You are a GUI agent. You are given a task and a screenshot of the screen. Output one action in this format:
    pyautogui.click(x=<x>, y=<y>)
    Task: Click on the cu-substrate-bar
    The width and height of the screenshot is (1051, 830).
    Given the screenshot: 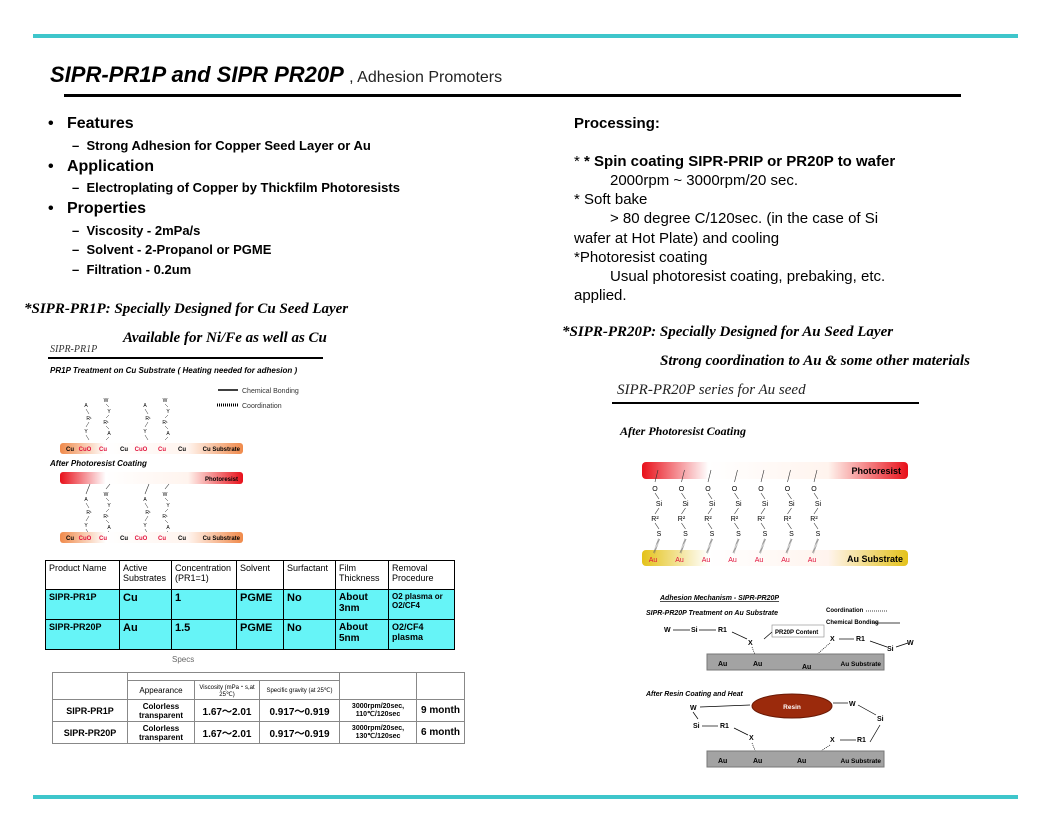 What is the action you would take?
    pyautogui.click(x=151, y=537)
    